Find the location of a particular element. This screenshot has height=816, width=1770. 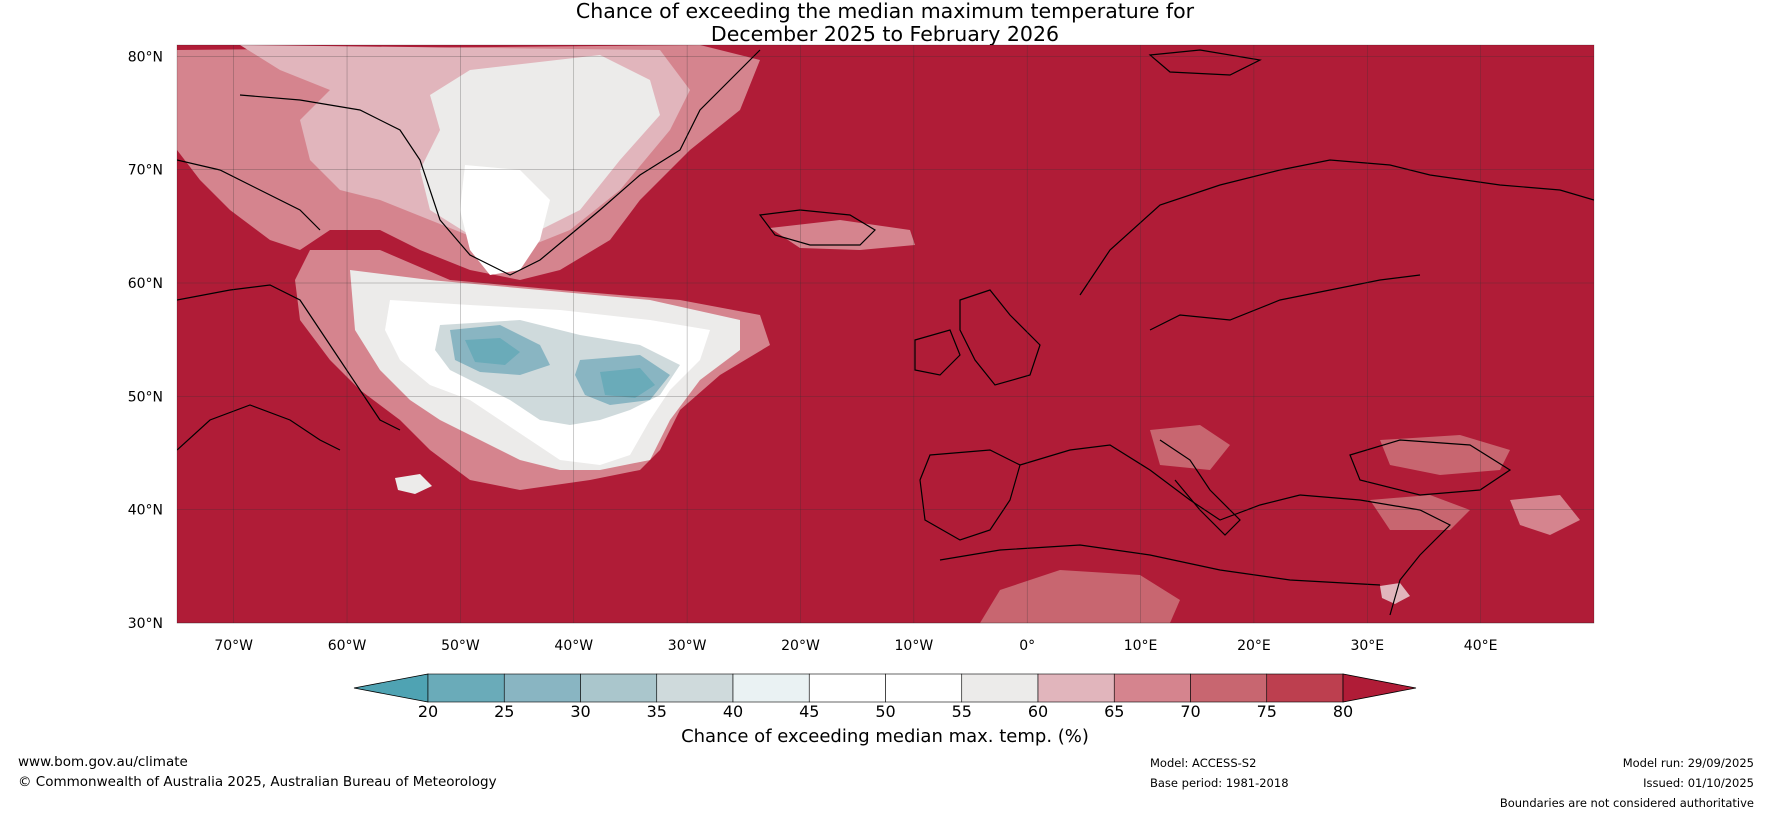

contour-50-greenland is located at coordinates (505, 220).